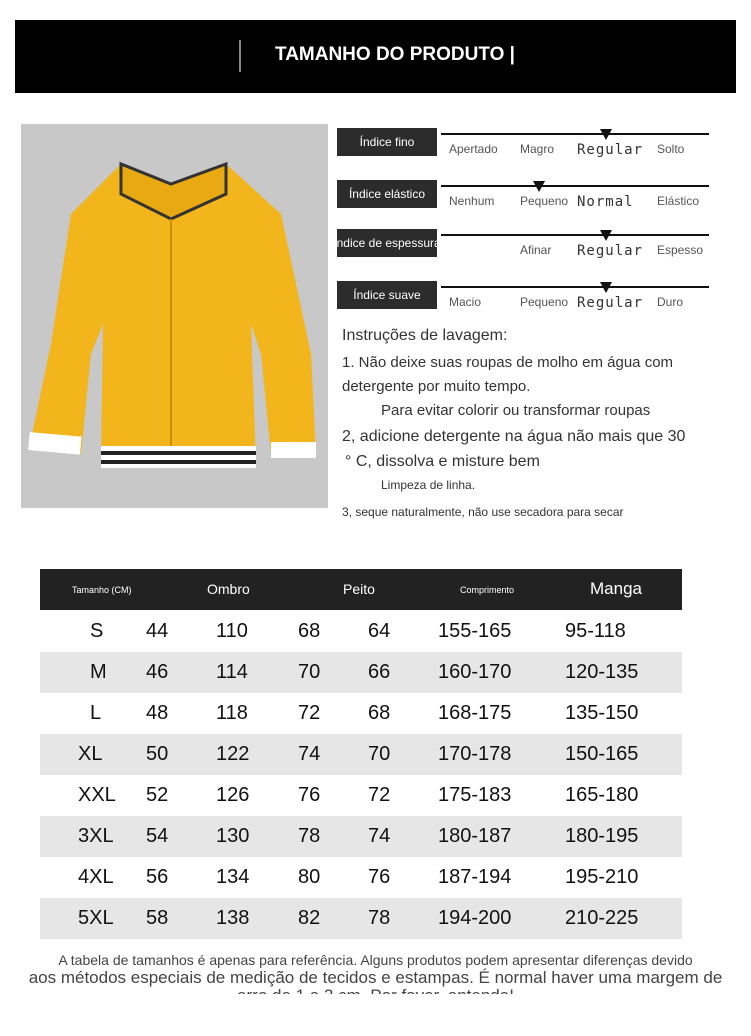 Image resolution: width=751 pixels, height=1036 pixels. I want to click on table-cell: XXL, so click(97, 795).